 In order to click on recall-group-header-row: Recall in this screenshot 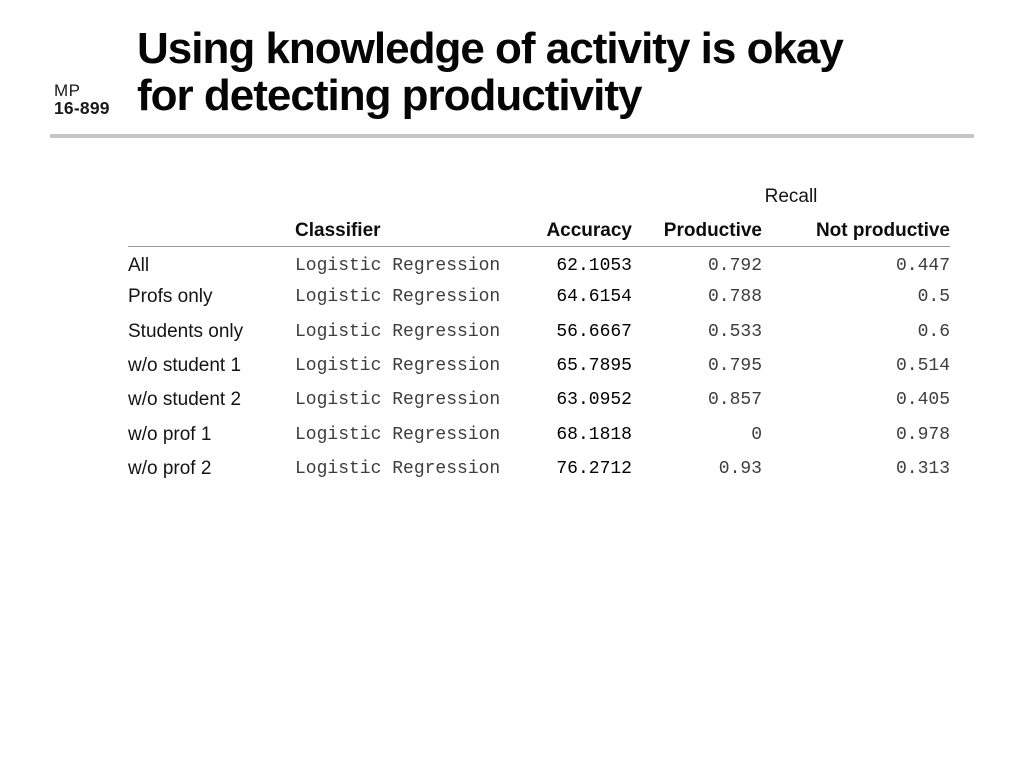, I will do `click(539, 197)`.